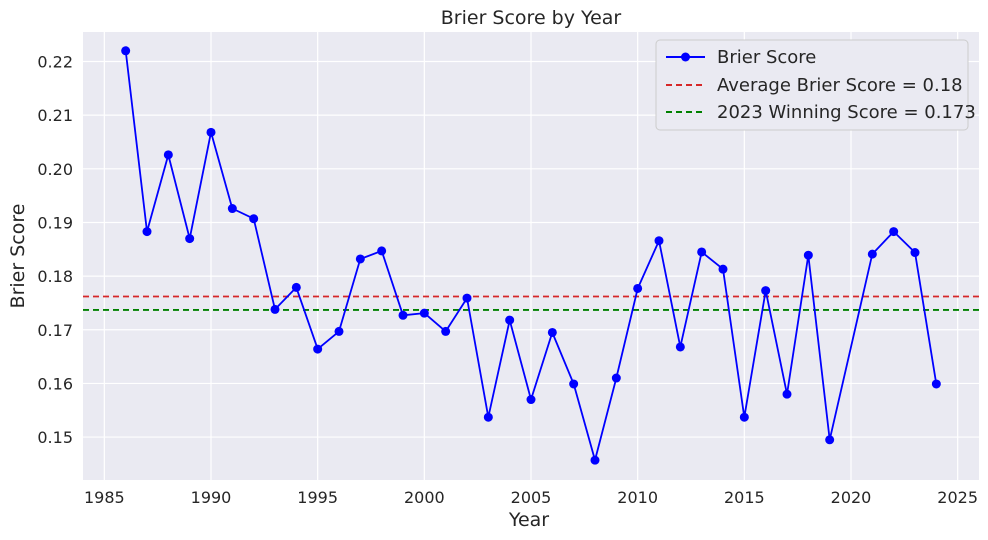 The height and width of the screenshot is (540, 988). I want to click on y-tick-label: 0.18, so click(55, 276).